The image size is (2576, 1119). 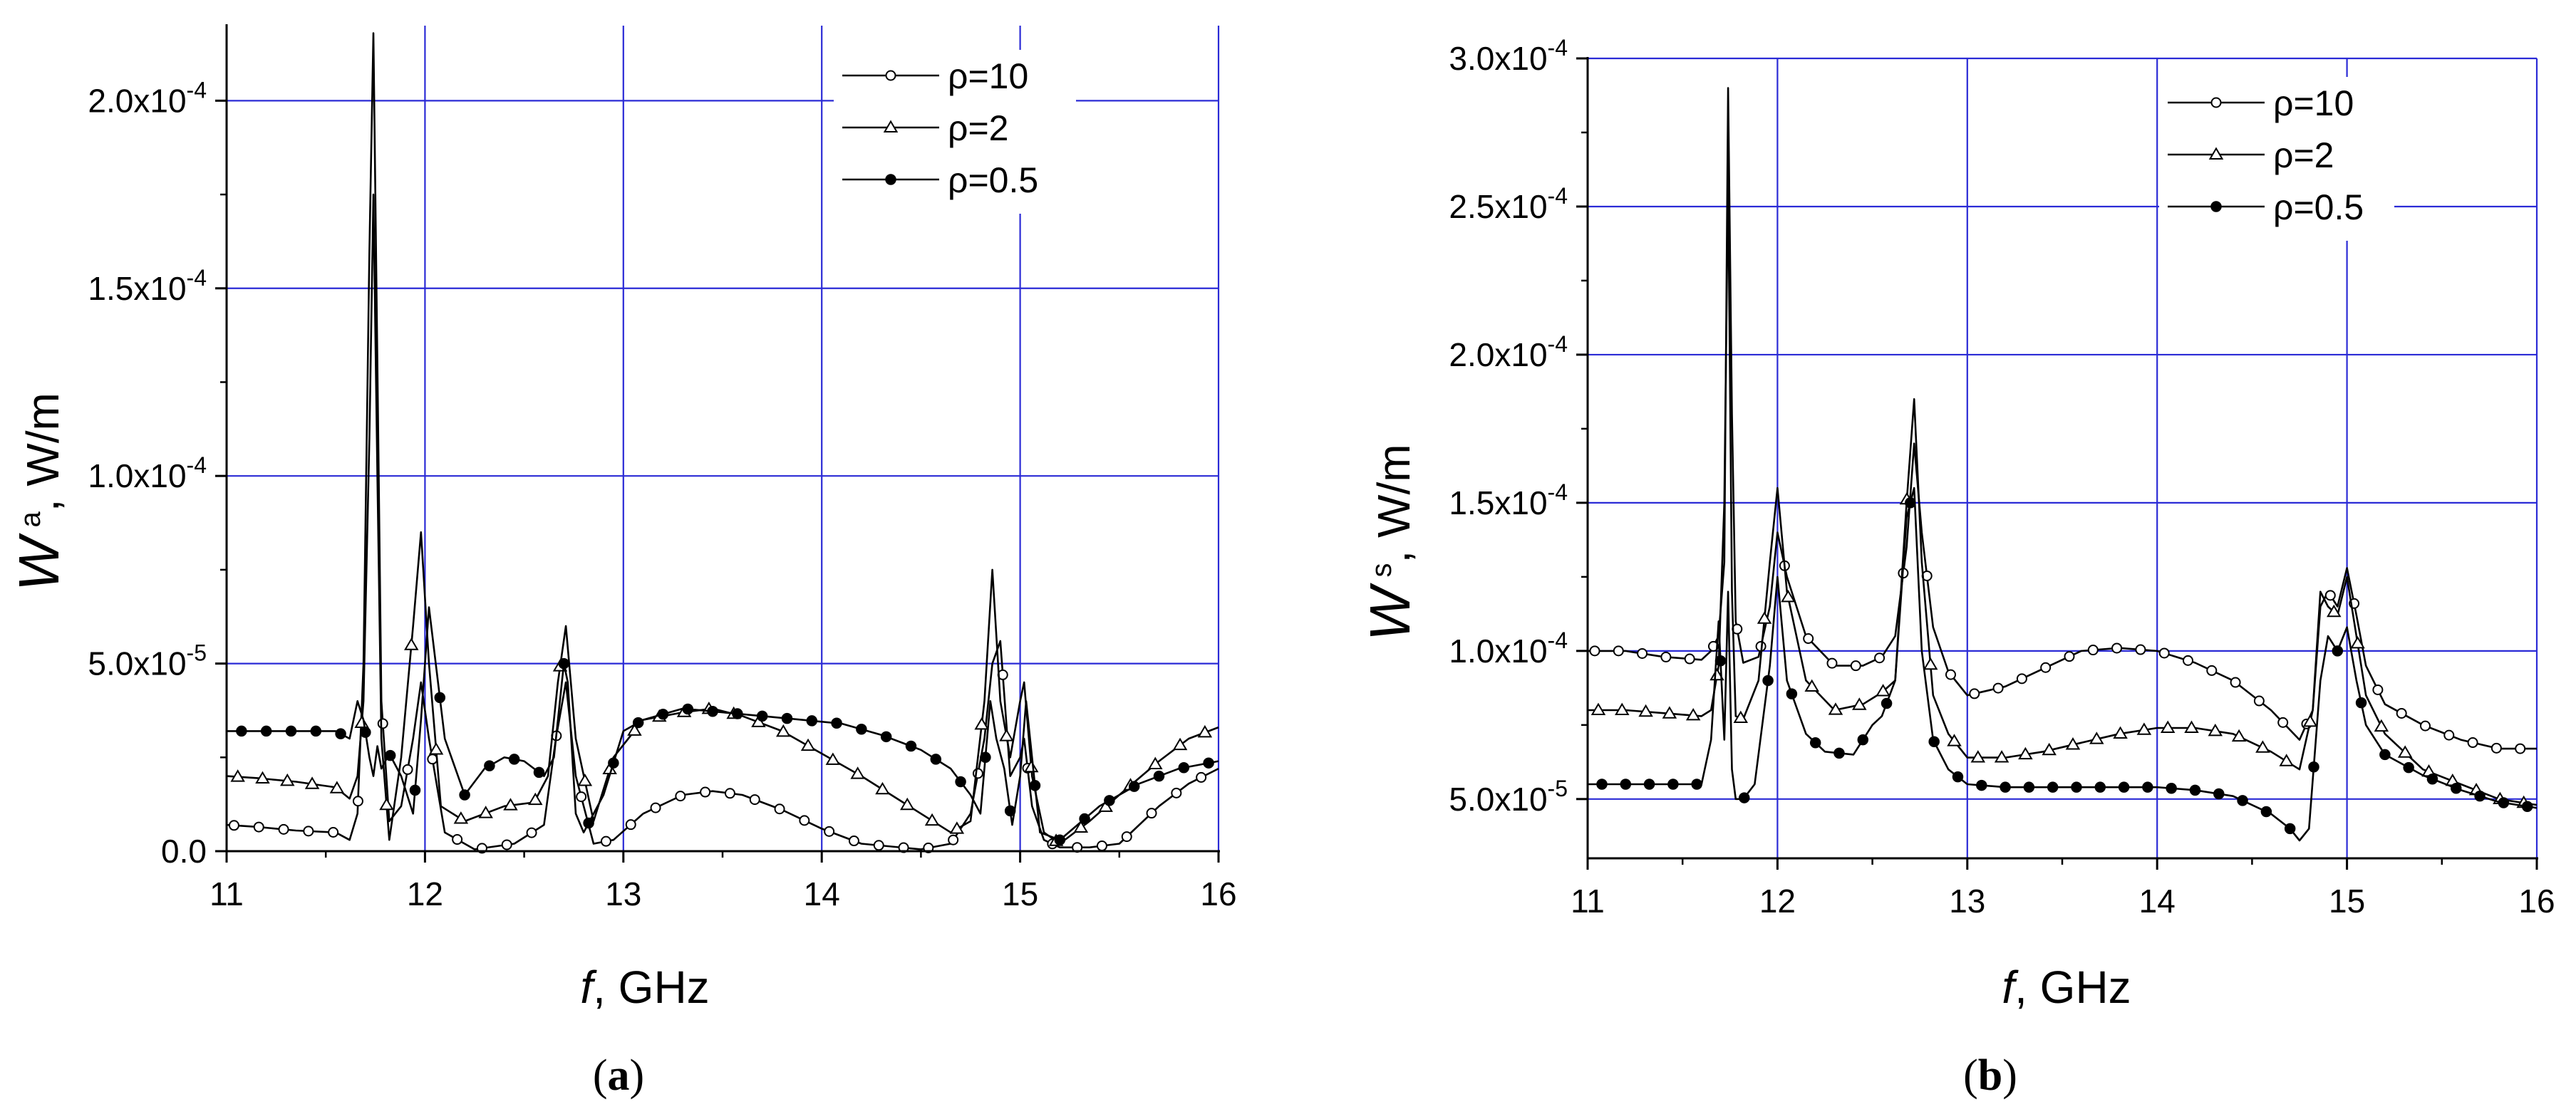 What do you see at coordinates (148, 661) in the screenshot?
I see `panel-a-y-tick-label: 5.0x10⁻⁵` at bounding box center [148, 661].